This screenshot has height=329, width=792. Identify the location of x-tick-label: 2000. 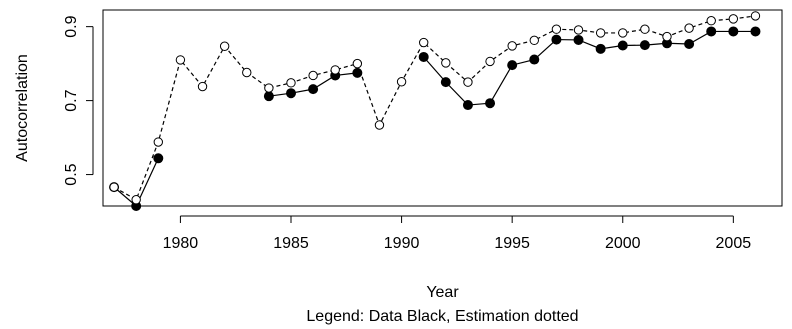
(623, 243).